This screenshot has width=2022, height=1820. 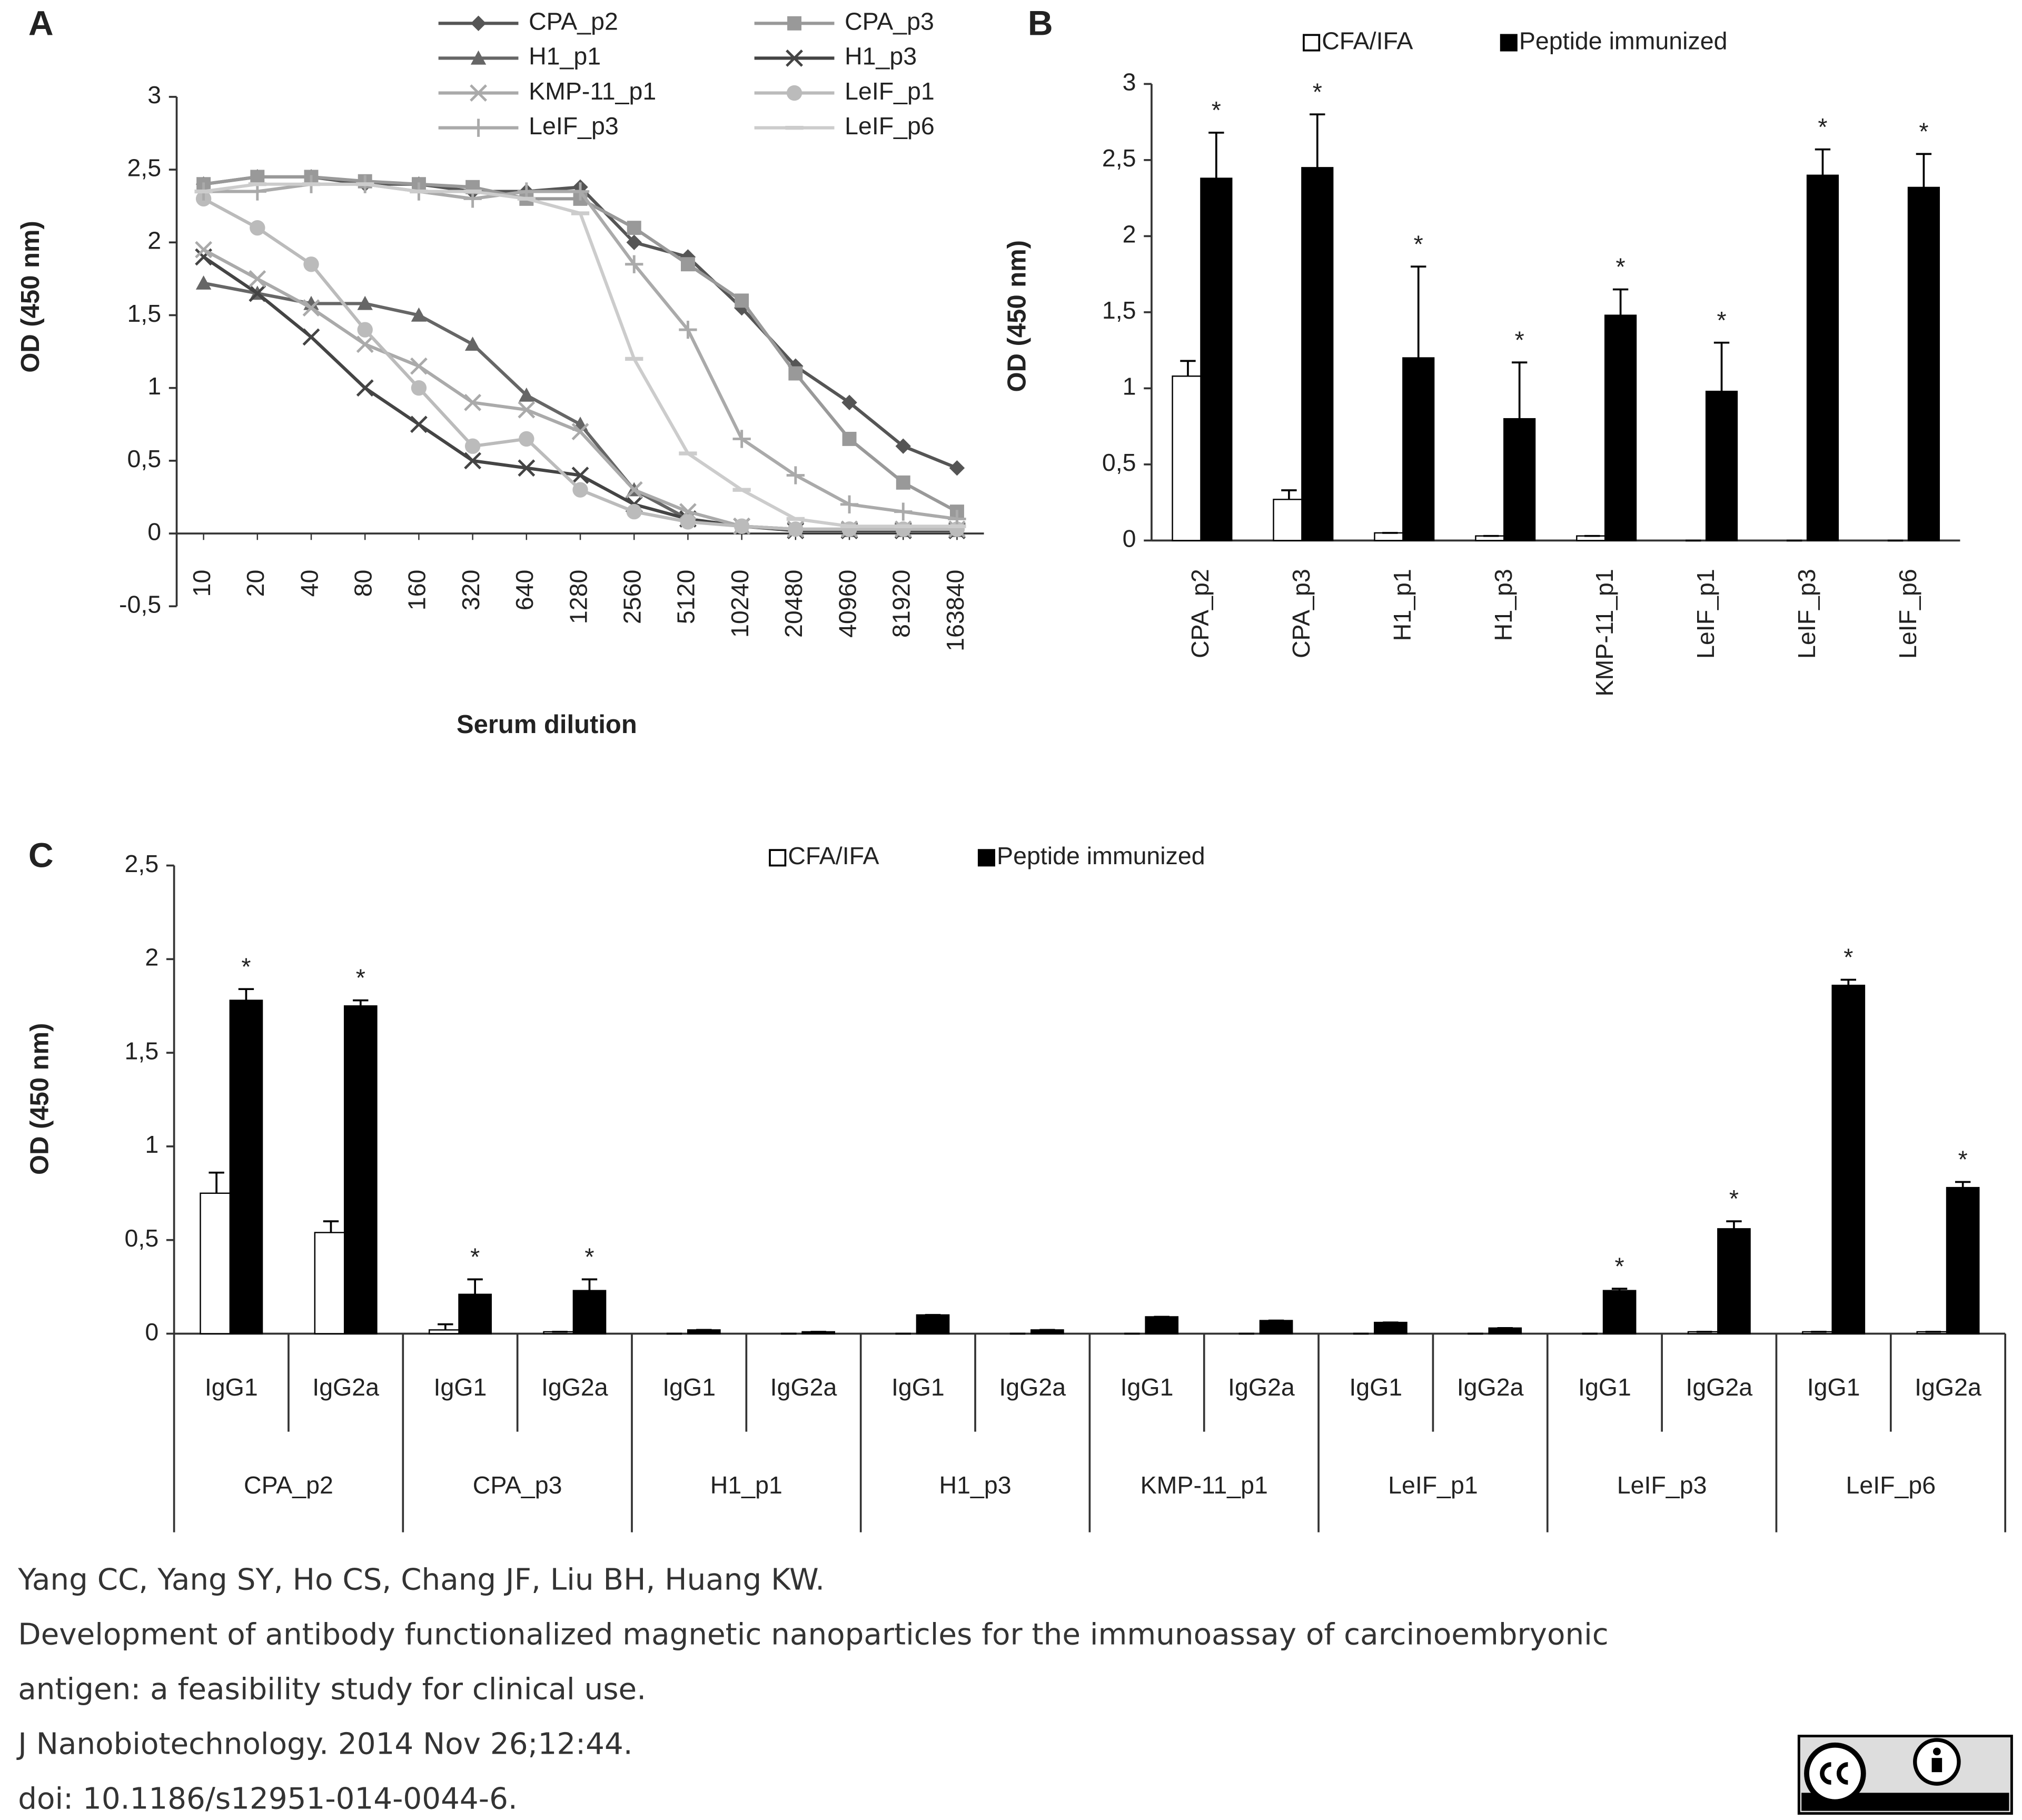 I want to click on caption-line: doi: 10.1186/s12951-014-0044-6., so click(x=268, y=1799).